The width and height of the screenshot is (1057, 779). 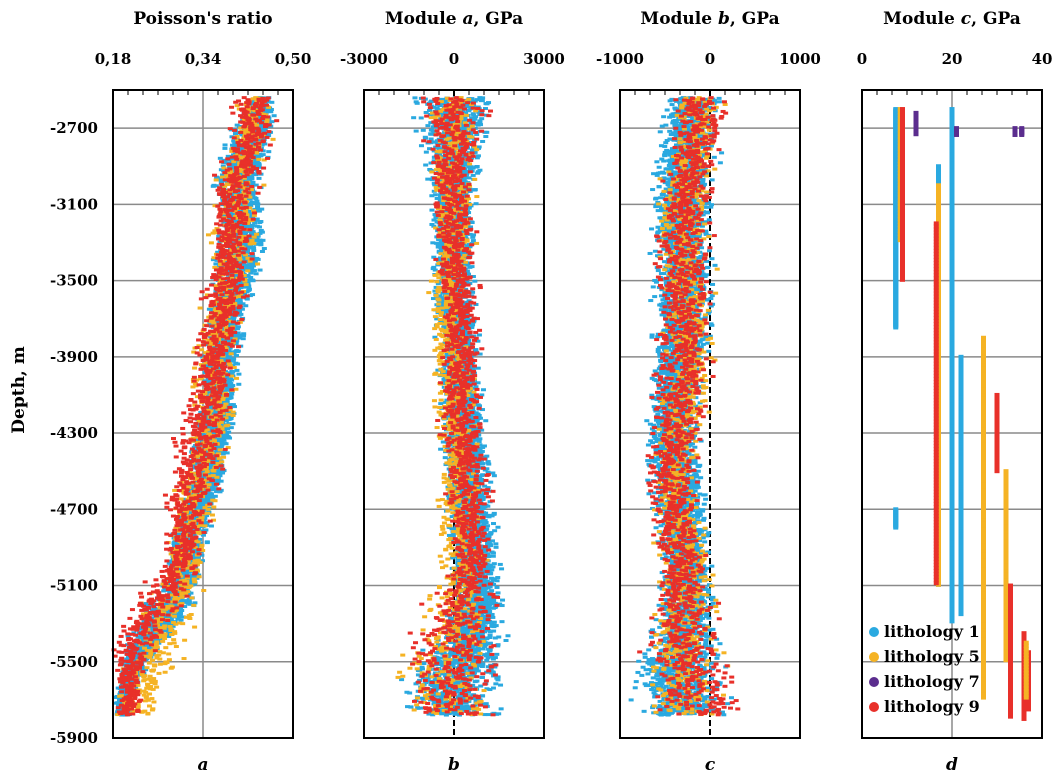 What do you see at coordinates (74, 128) in the screenshot?
I see `y-tick-label: -2700` at bounding box center [74, 128].